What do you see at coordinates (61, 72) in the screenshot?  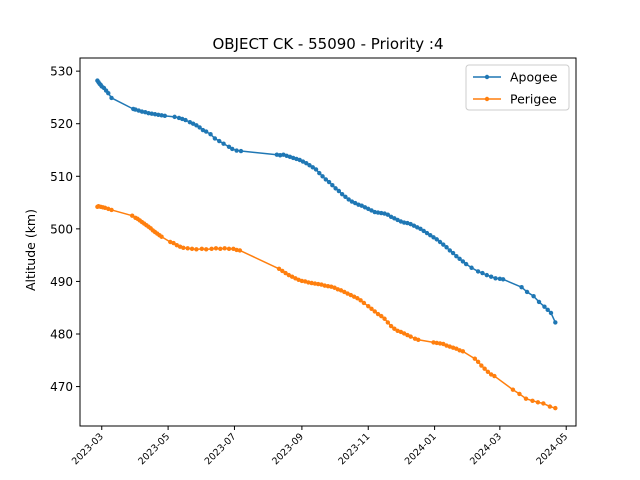 I see `y-tick-label: 530` at bounding box center [61, 72].